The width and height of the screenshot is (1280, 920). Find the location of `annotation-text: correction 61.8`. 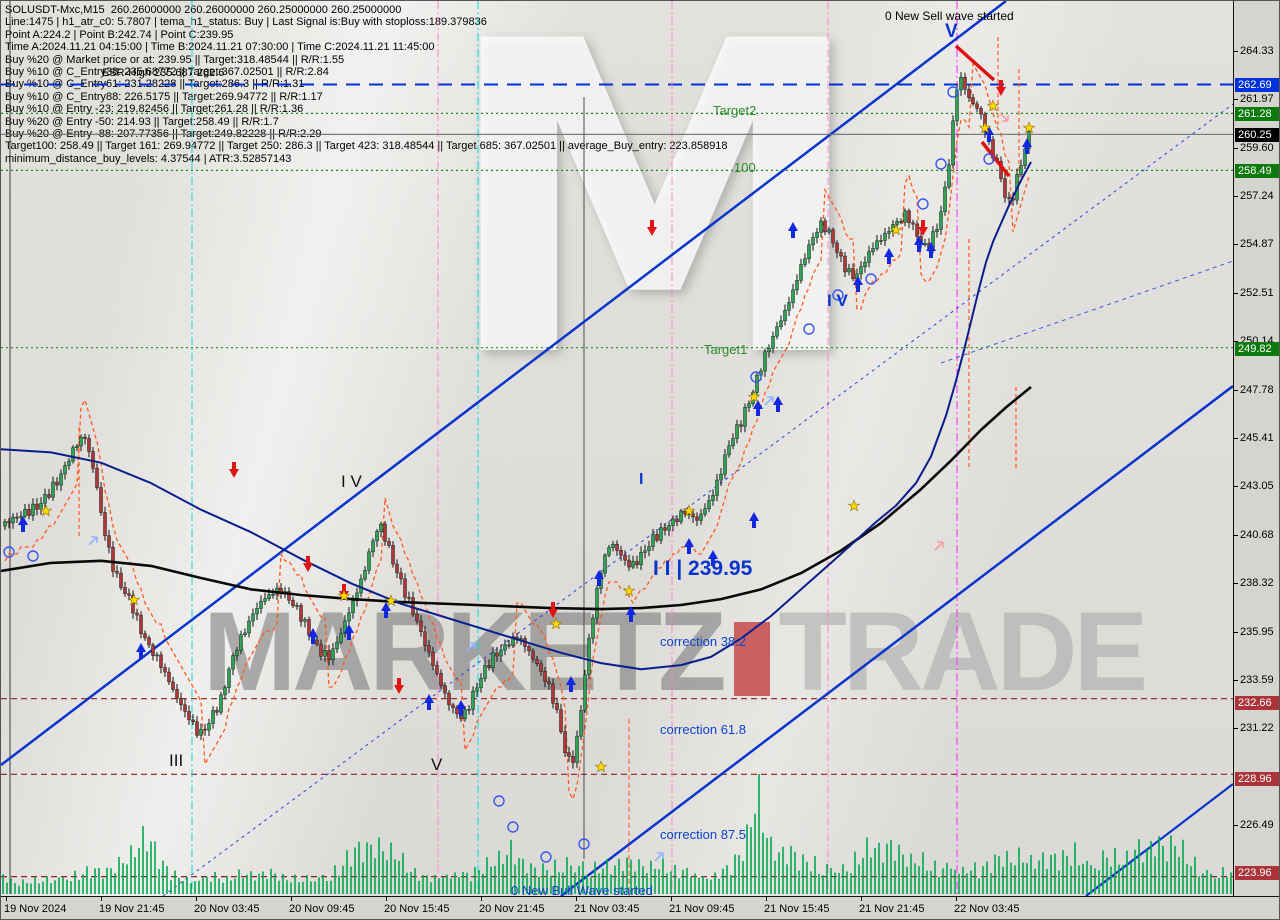

annotation-text: correction 61.8 is located at coordinates (703, 729).